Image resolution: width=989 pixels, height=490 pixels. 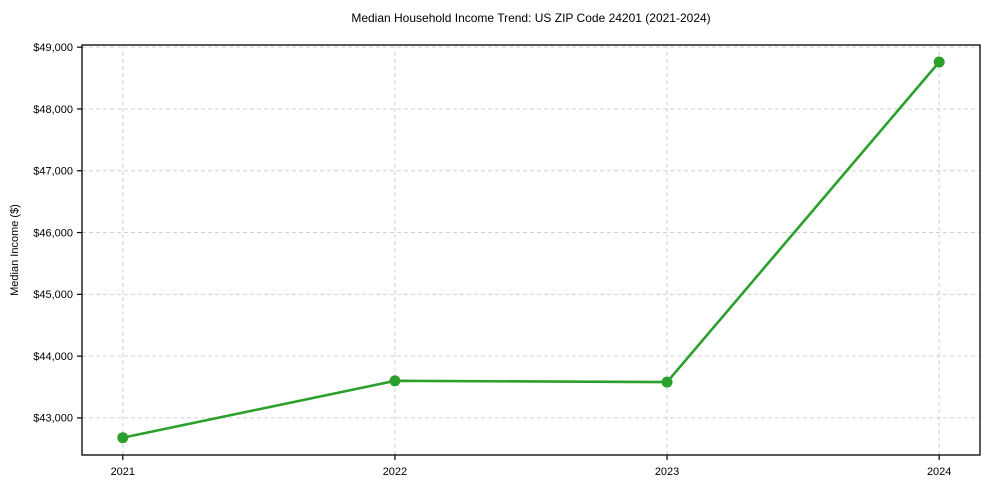 What do you see at coordinates (53, 419) in the screenshot?
I see `y-tick-label: $43,000` at bounding box center [53, 419].